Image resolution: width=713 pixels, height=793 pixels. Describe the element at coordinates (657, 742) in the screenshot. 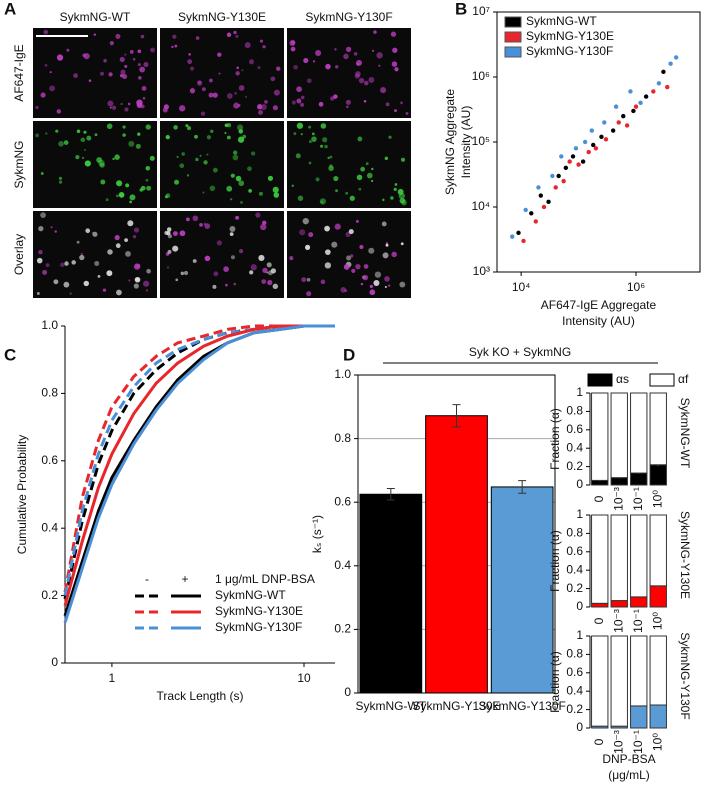

I see `x-tick-label: 10⁰` at that location.